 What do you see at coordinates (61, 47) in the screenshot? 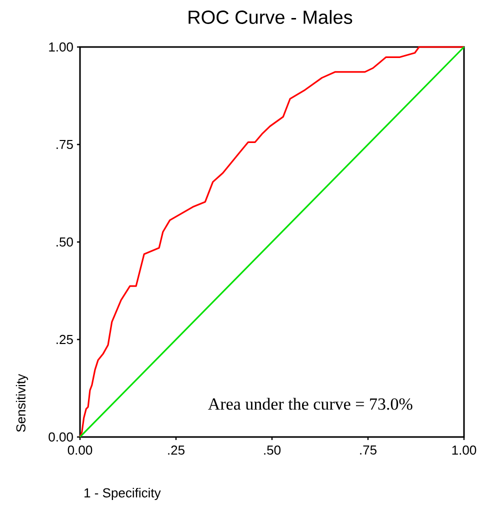
I see `y-tick-label: 1.00` at bounding box center [61, 47].